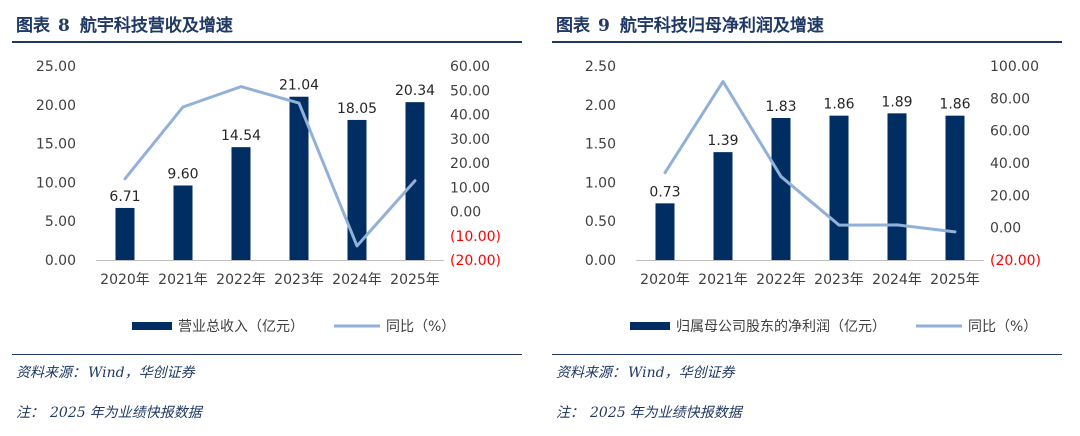  I want to click on figure-title: 图表 8 航宇科技营收及增速, so click(124, 23).